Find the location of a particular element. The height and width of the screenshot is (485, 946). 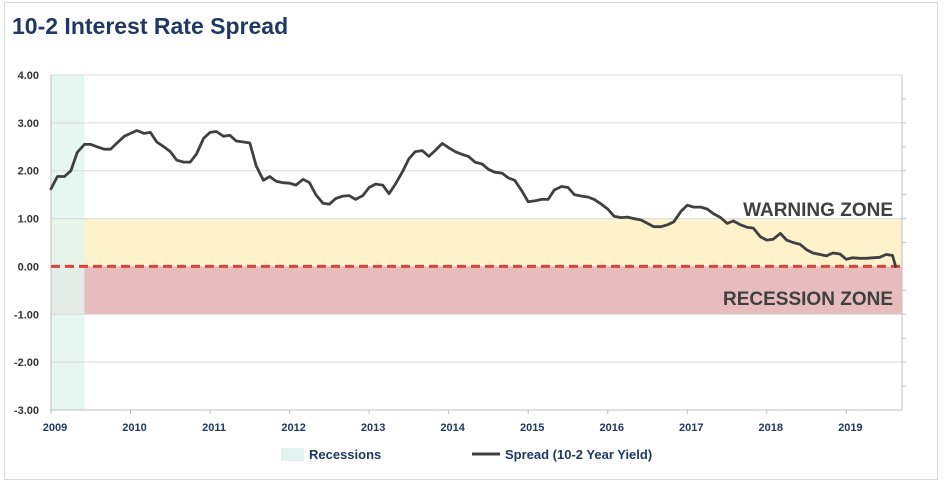

x-tick-label: 2012 is located at coordinates (293, 428).